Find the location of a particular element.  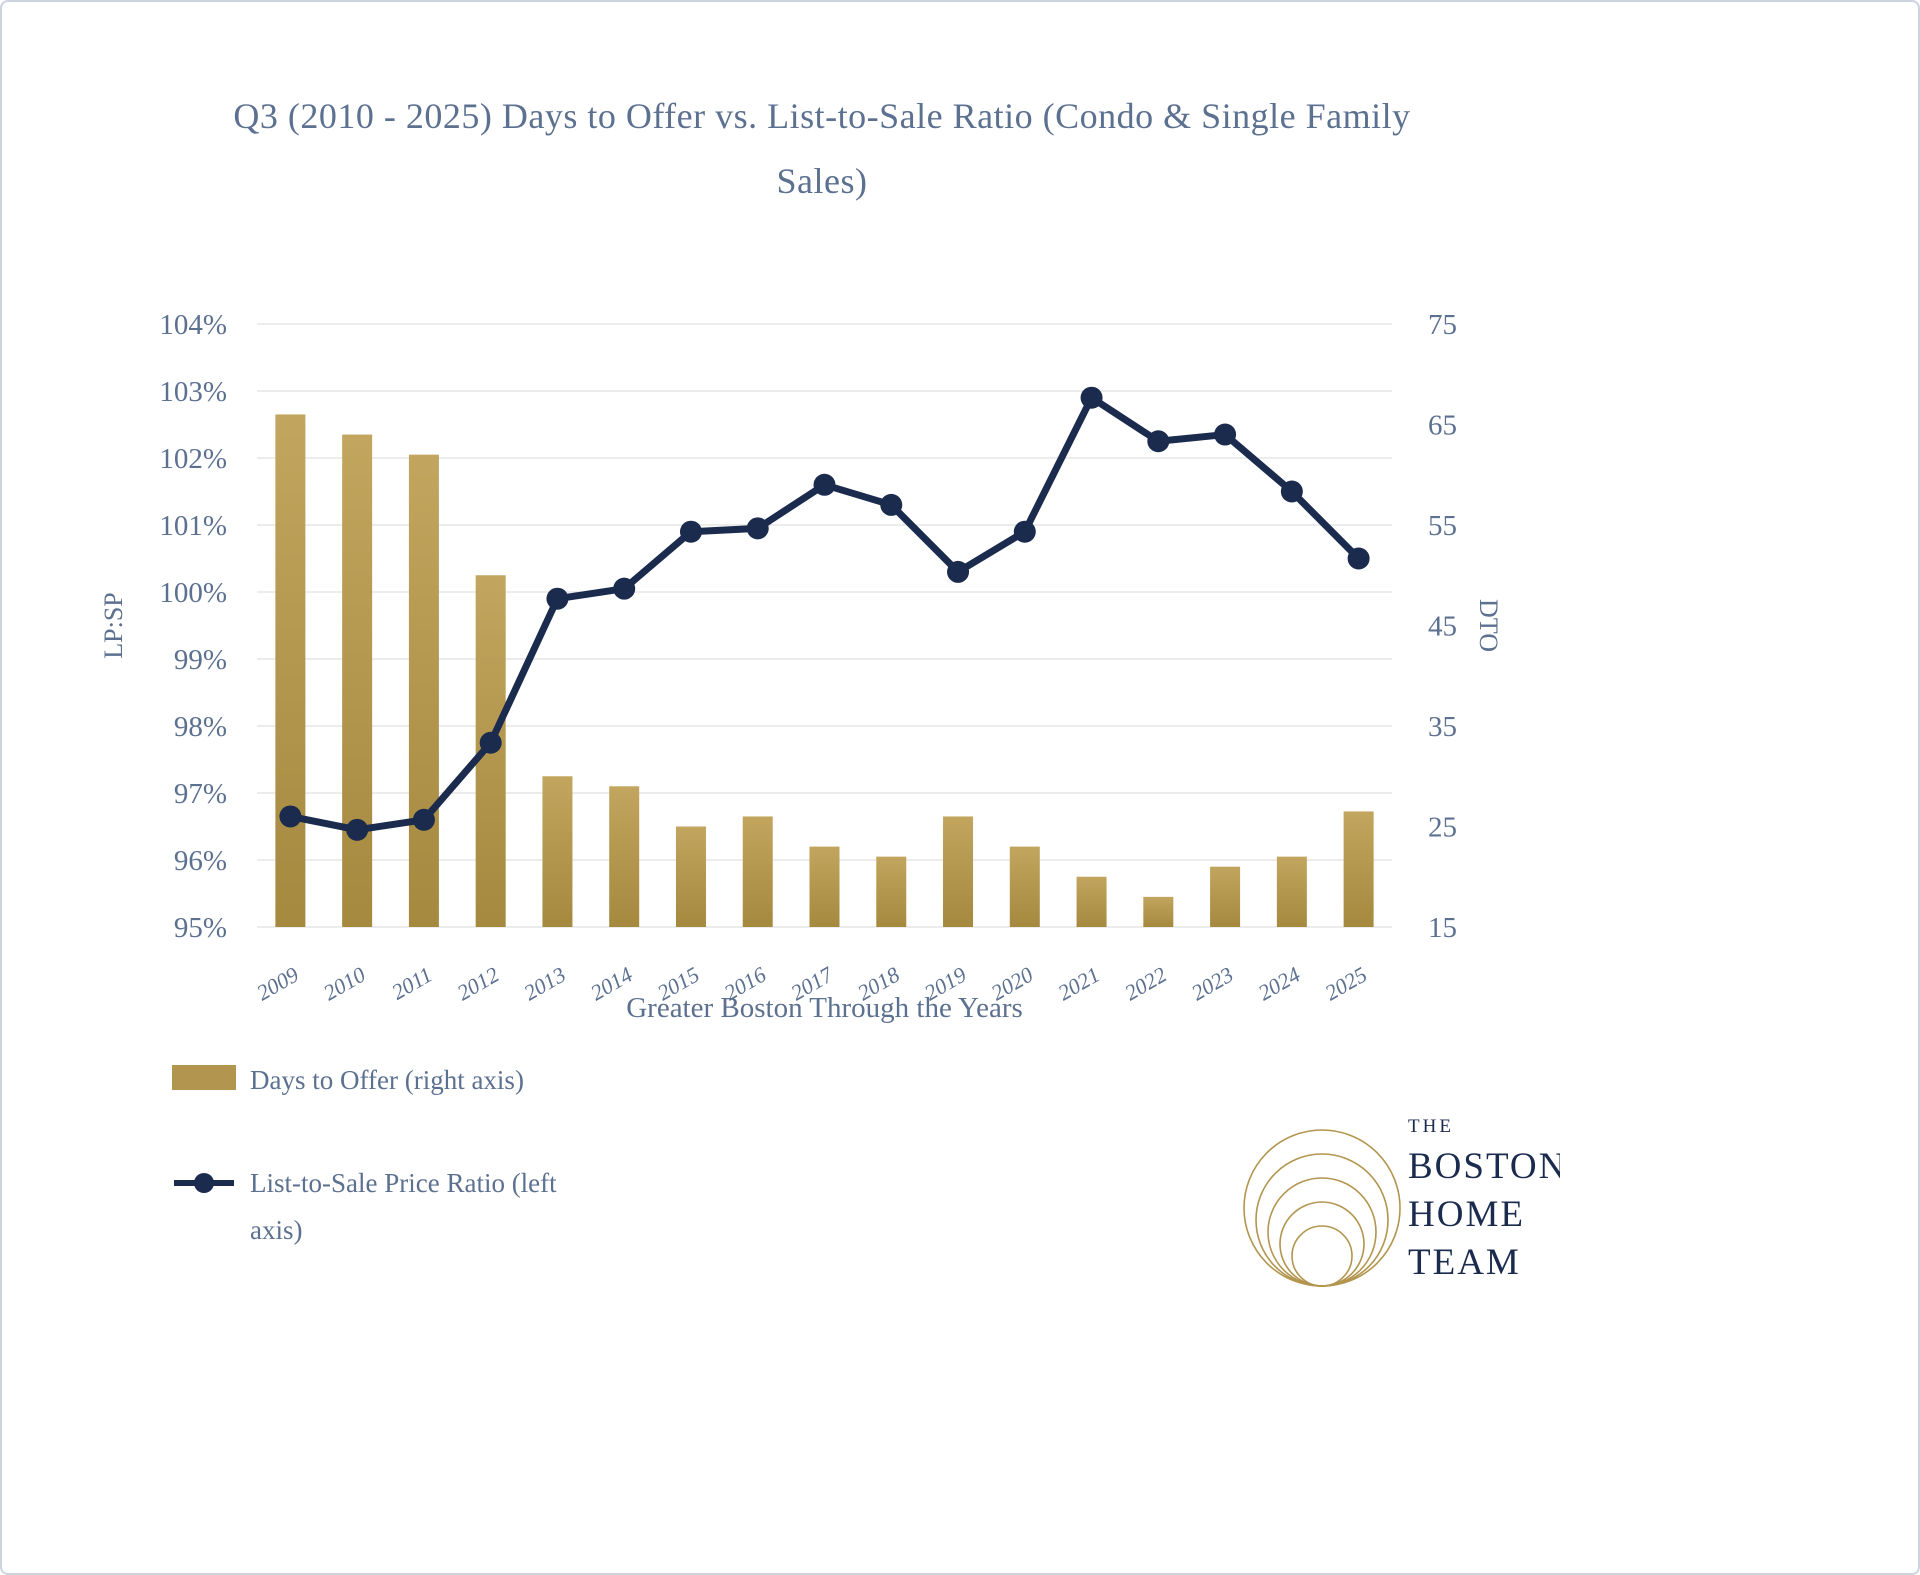

x-axis-tick-label: 2010 is located at coordinates (344, 984).